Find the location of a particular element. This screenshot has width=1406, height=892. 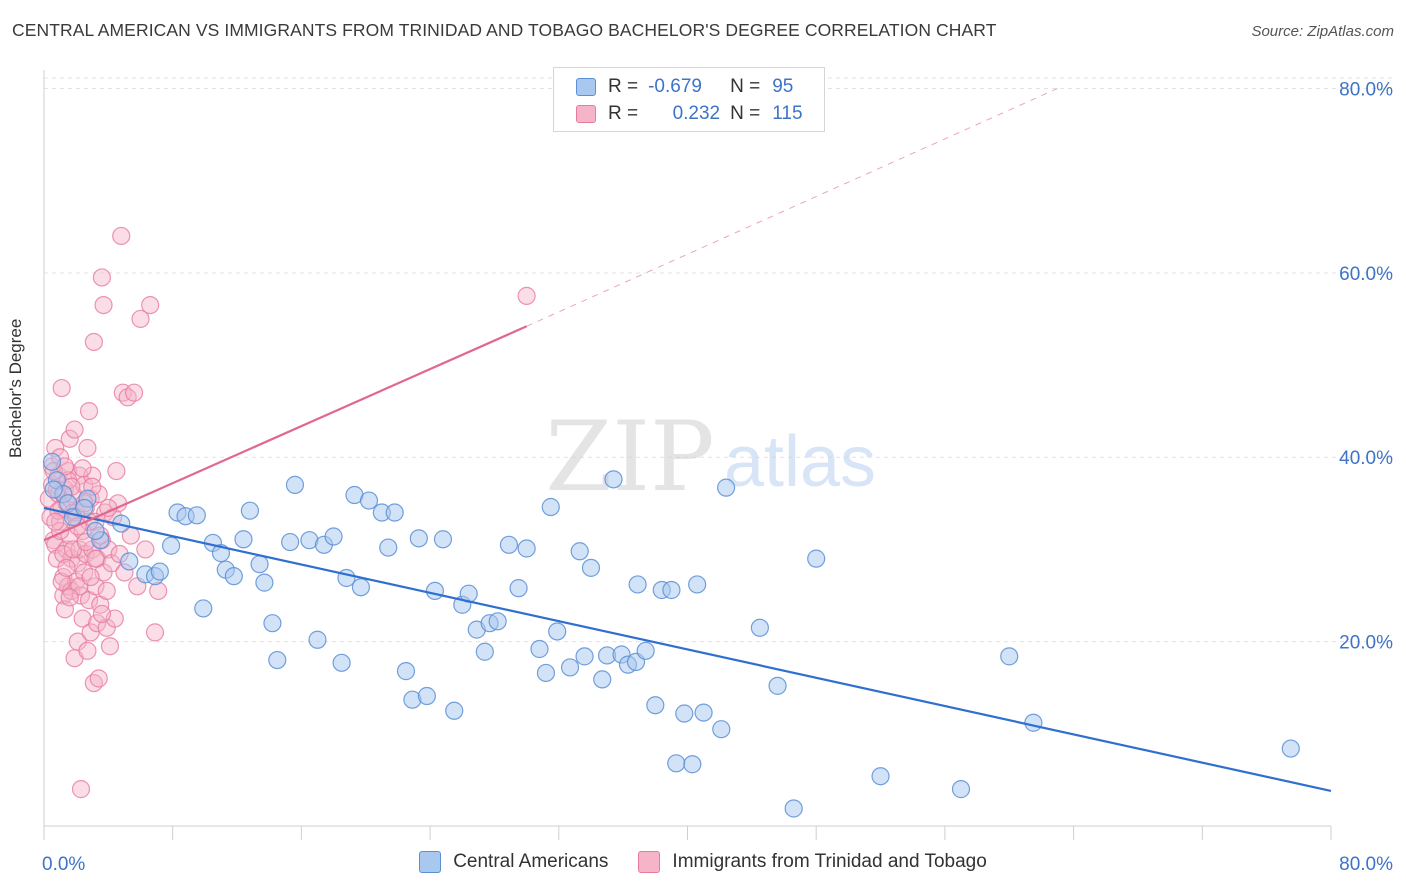

legend-r-value-pink: 0.232 is located at coordinates (696, 113).